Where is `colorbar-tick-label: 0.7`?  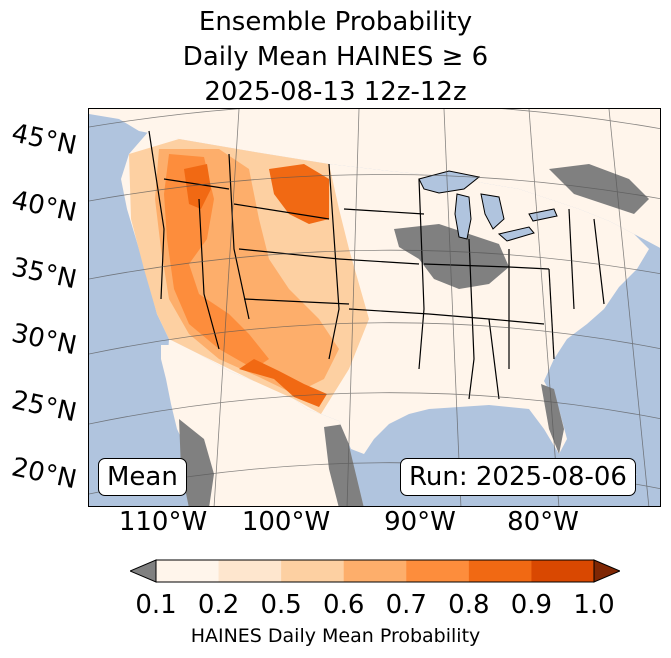
colorbar-tick-label: 0.7 is located at coordinates (406, 605).